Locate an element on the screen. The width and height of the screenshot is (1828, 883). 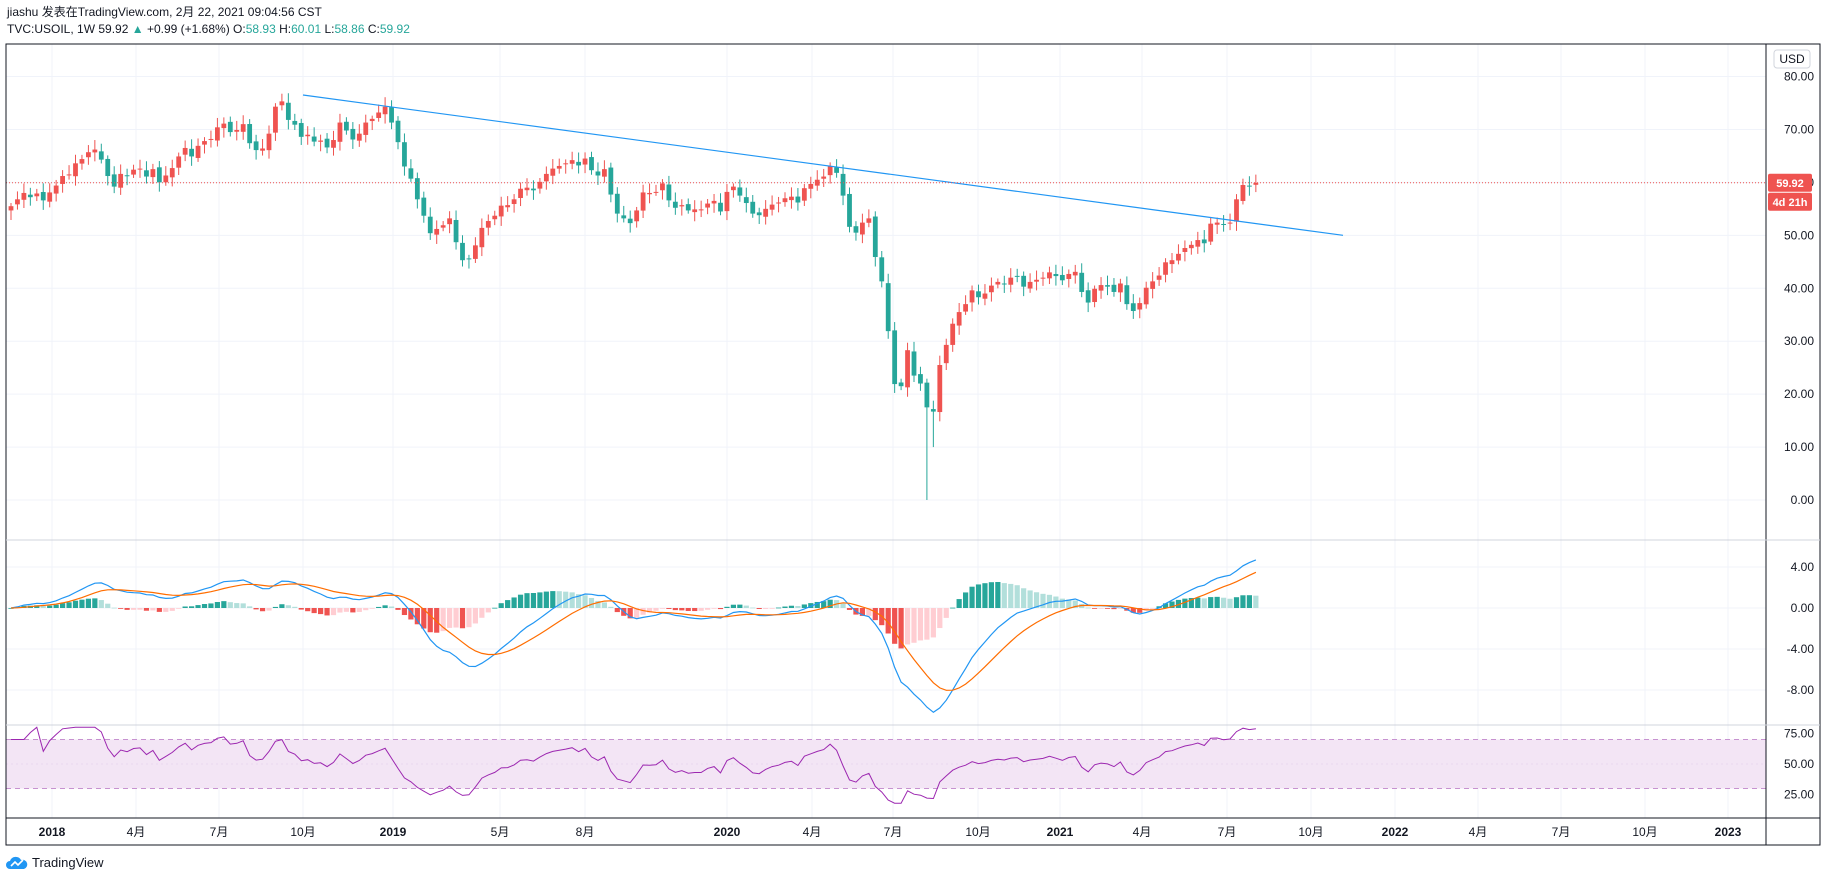
price-tick-label: 0.00 is located at coordinates (1803, 500).